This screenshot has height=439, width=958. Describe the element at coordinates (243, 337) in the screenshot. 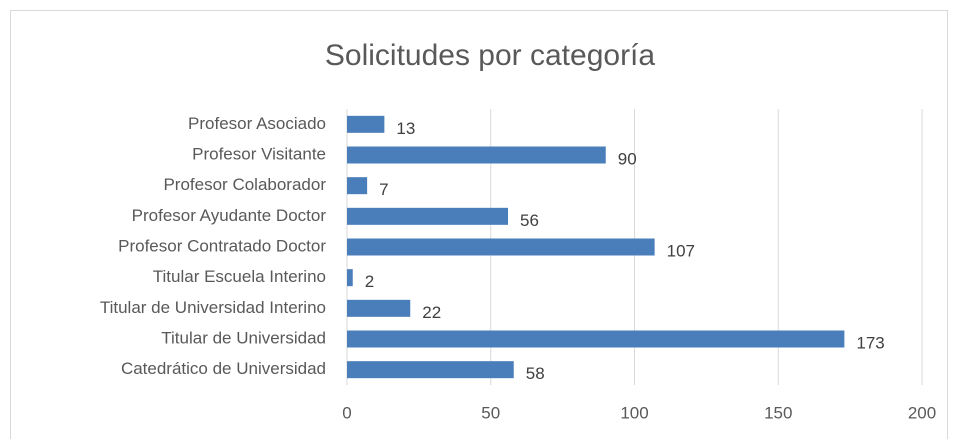

I see `y-tick-label: Titular de Universidad` at that location.